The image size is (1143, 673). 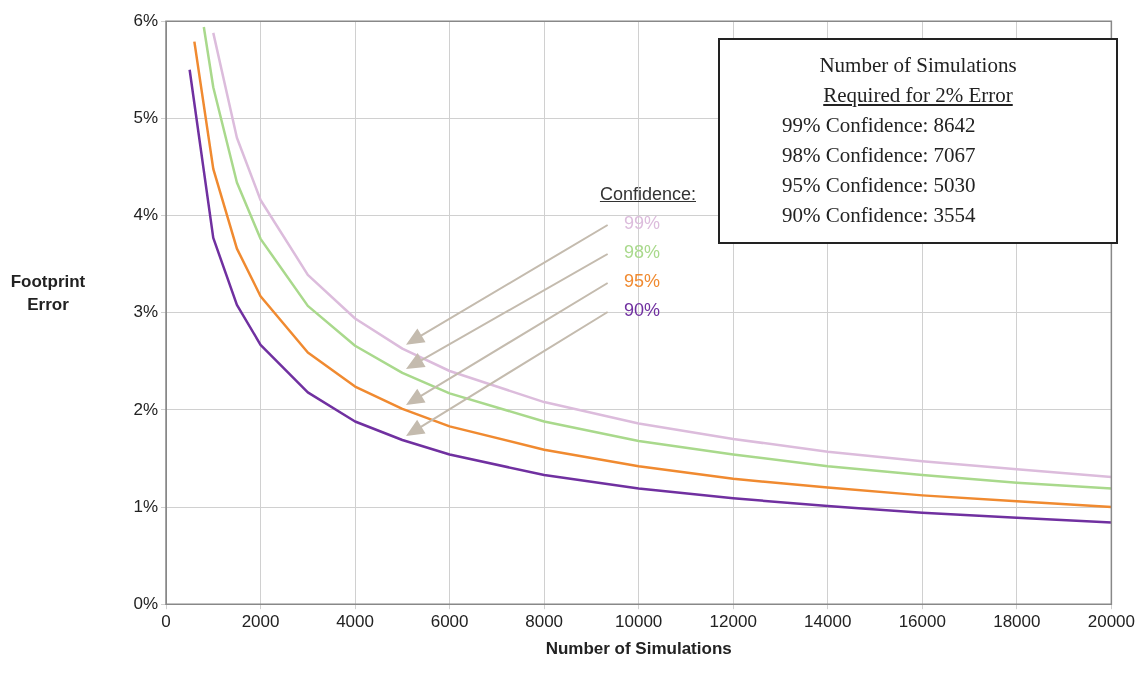 I want to click on annotation: 98% Confidence: 7067, so click(x=879, y=155).